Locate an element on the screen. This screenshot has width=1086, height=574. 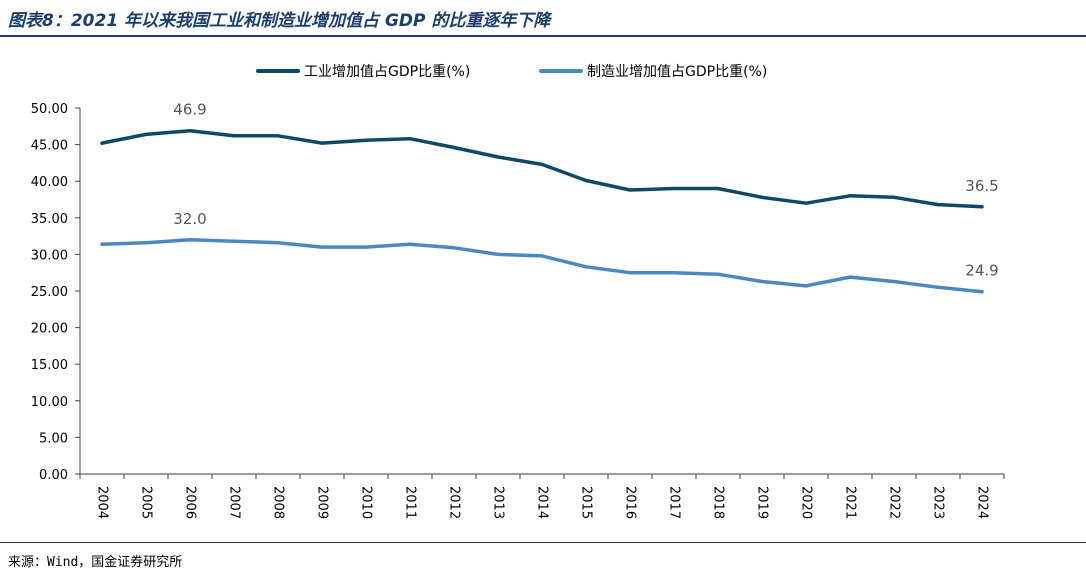
x-tick-label: 2016 is located at coordinates (630, 502).